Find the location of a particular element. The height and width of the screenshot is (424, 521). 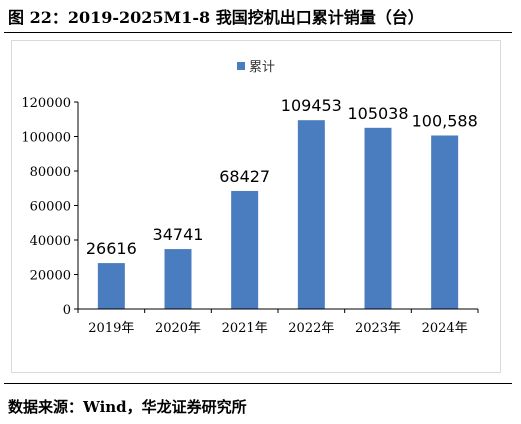

y-tick-label: 100000 is located at coordinates (46, 138).